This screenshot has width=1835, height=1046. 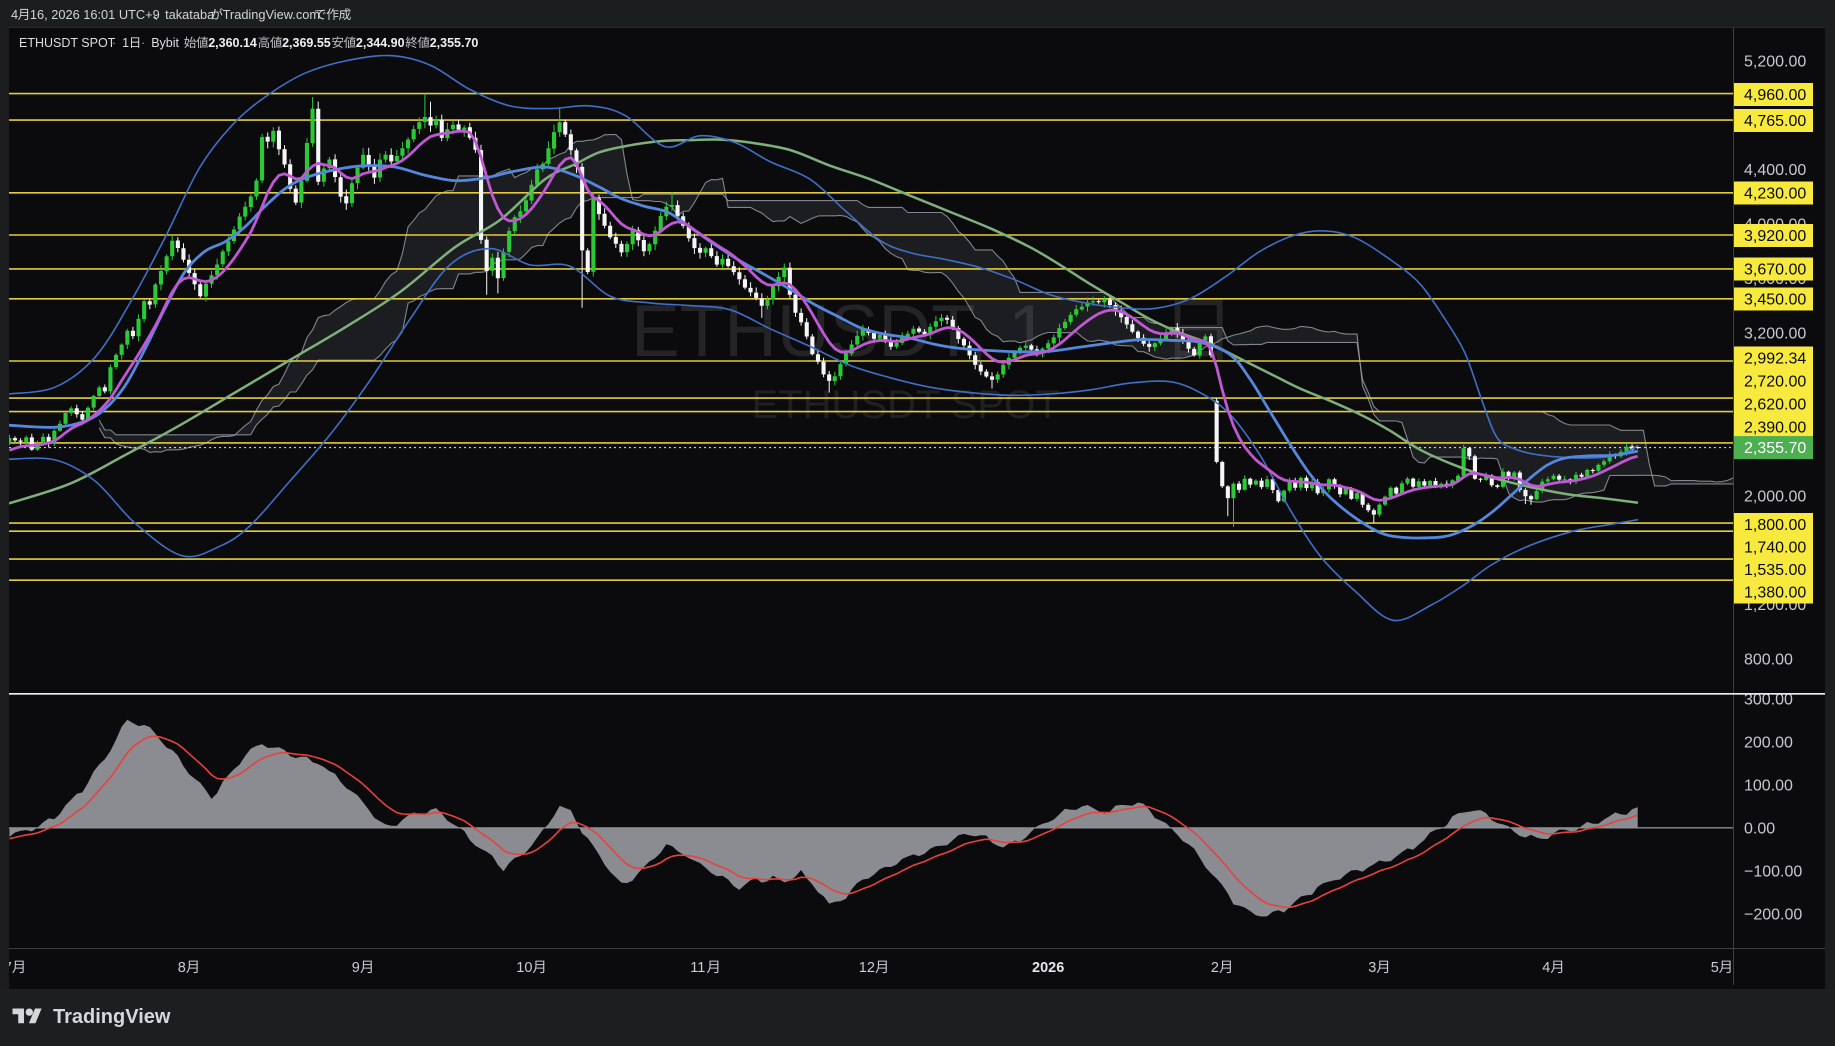 What do you see at coordinates (1775, 548) in the screenshot?
I see `svg-text: 1,740.00` at bounding box center [1775, 548].